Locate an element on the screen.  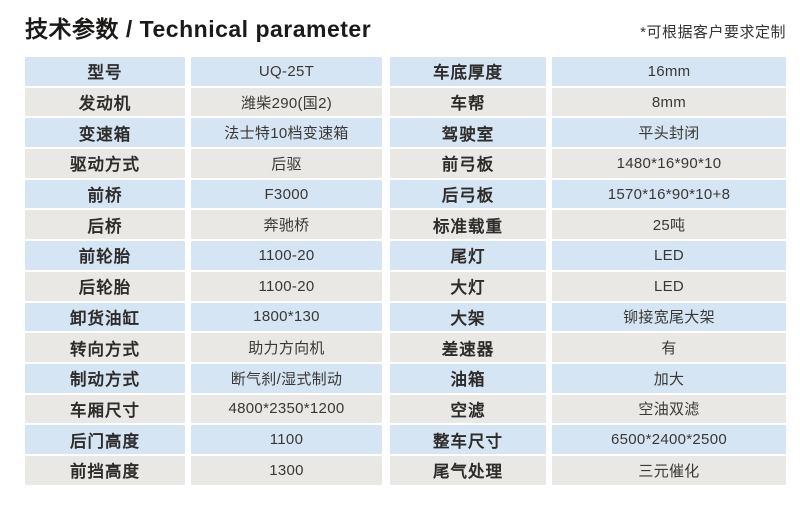
header: 技术参数 / Technical parameter *可根据客户要求定制 is located at coordinates (405, 29).